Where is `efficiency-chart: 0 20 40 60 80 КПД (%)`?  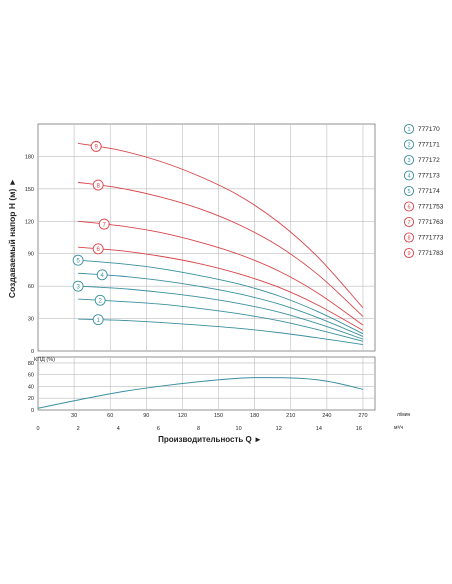
efficiency-chart: 0 20 40 60 80 КПД (%) is located at coordinates (202, 385).